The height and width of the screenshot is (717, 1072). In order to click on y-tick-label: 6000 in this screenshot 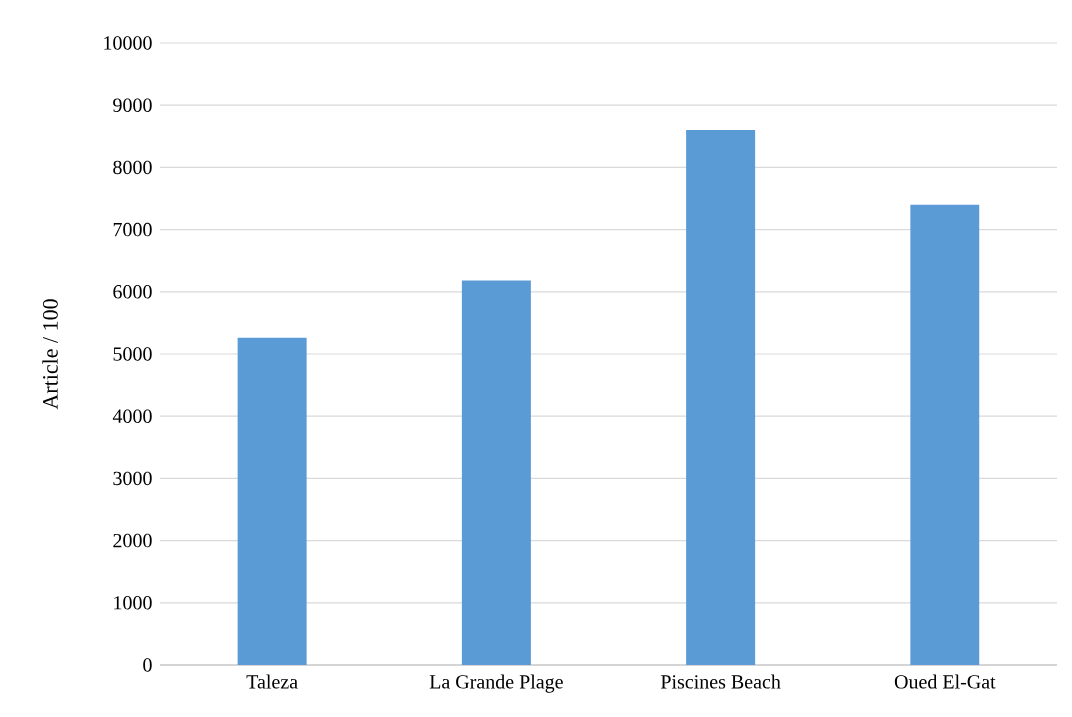, I will do `click(132, 292)`.